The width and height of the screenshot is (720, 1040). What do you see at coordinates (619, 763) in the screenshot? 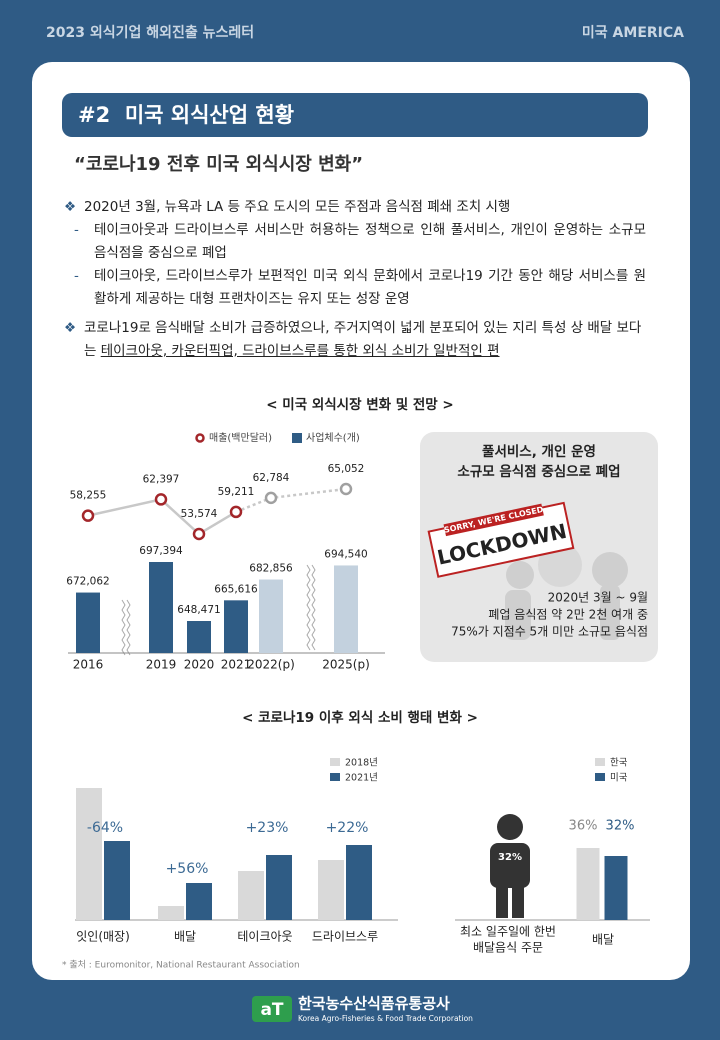
I see `legend-label: 한국` at bounding box center [619, 763].